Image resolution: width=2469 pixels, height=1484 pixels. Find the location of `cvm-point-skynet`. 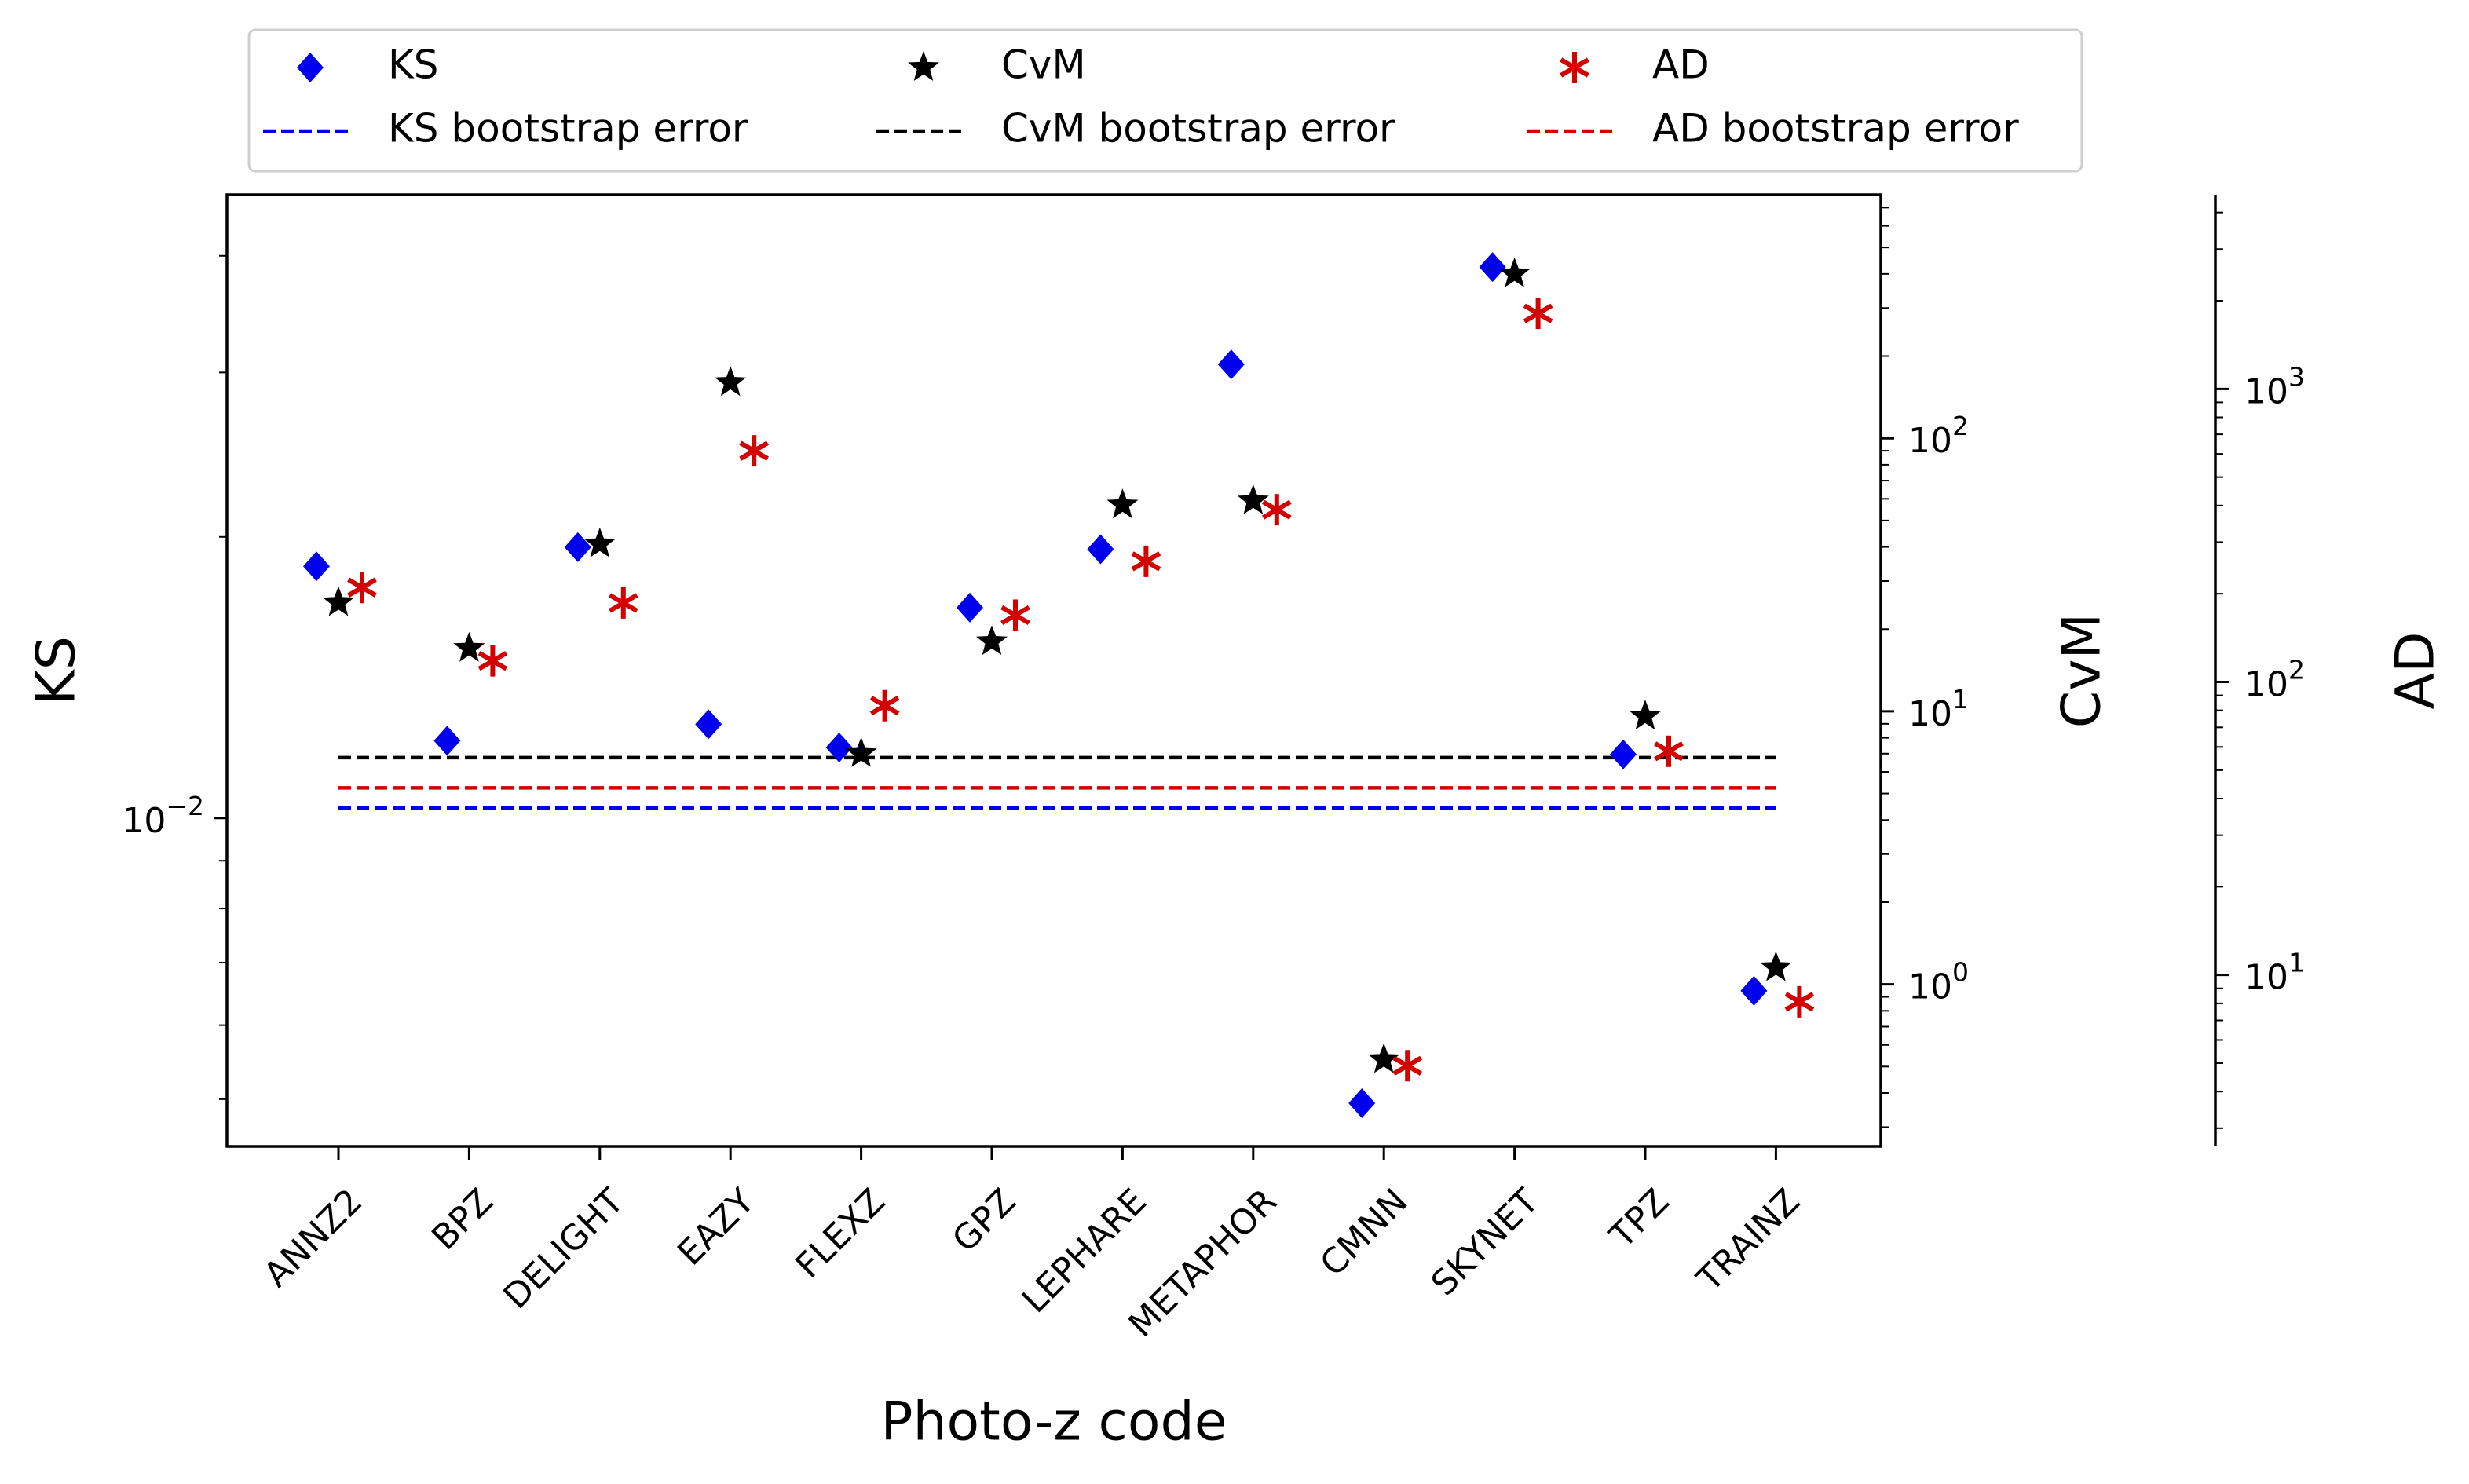

cvm-point-skynet is located at coordinates (1514, 272).